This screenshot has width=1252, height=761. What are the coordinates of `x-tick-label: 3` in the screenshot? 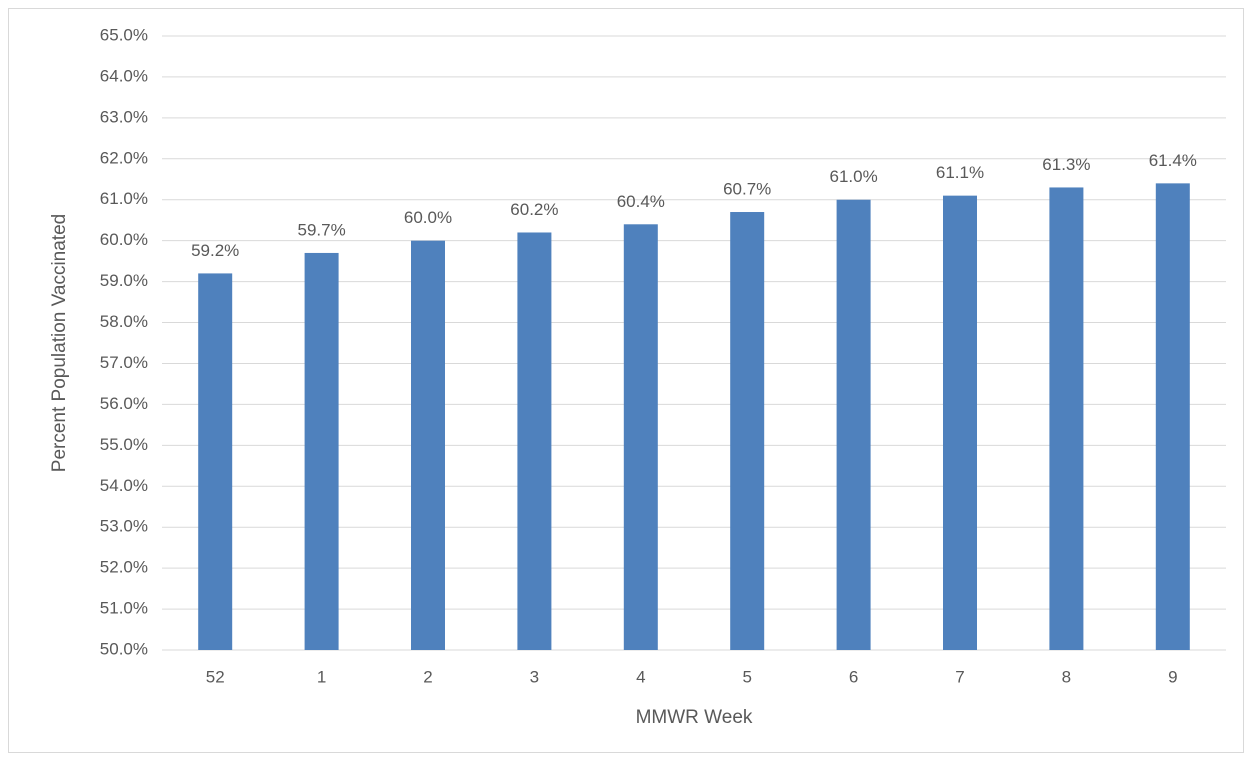 It's located at (534, 676).